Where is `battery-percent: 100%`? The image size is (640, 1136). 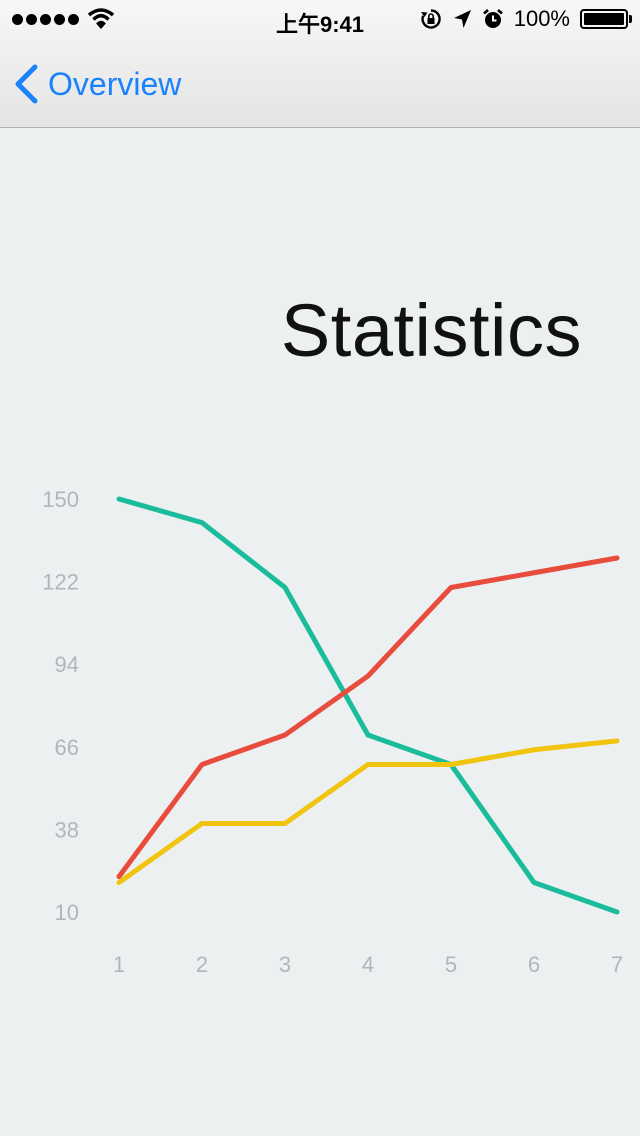 battery-percent: 100% is located at coordinates (541, 18).